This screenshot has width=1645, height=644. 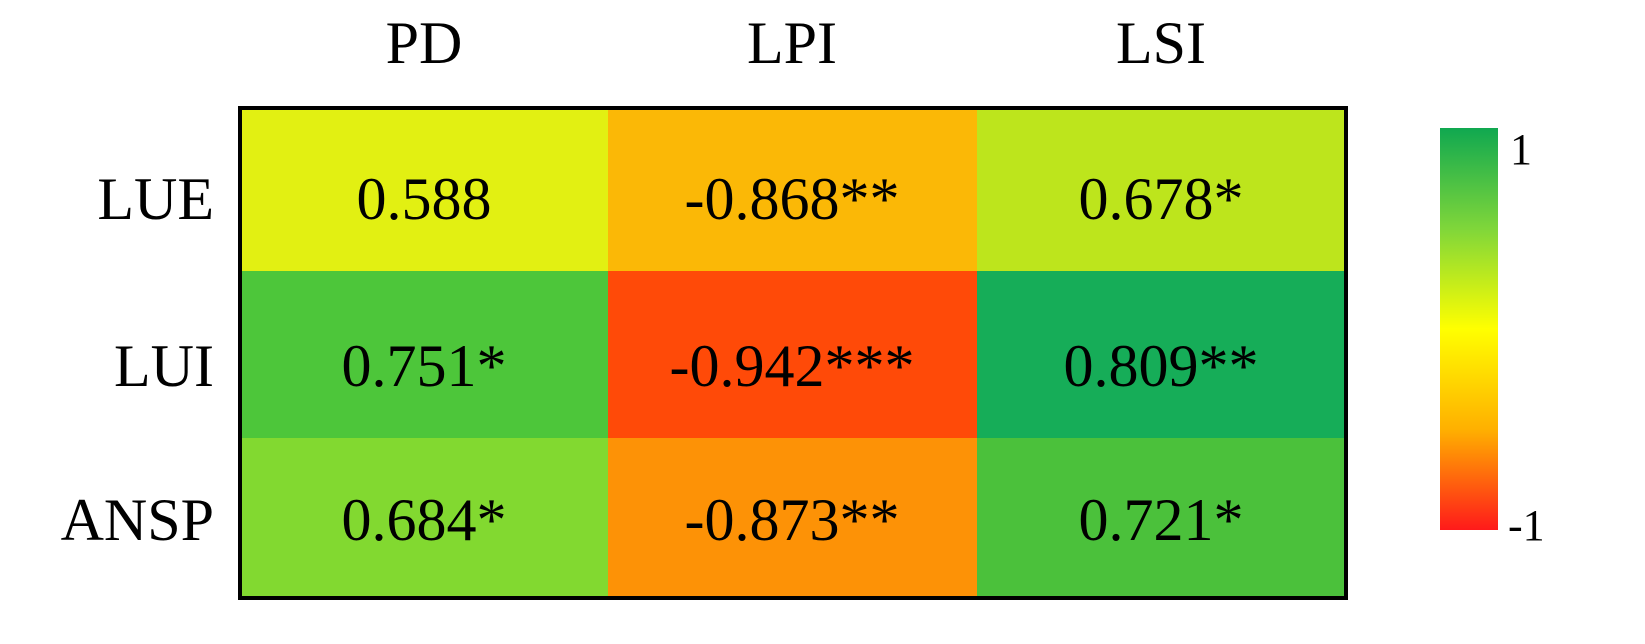 What do you see at coordinates (1526, 525) in the screenshot?
I see `color-scale-min-label: -1` at bounding box center [1526, 525].